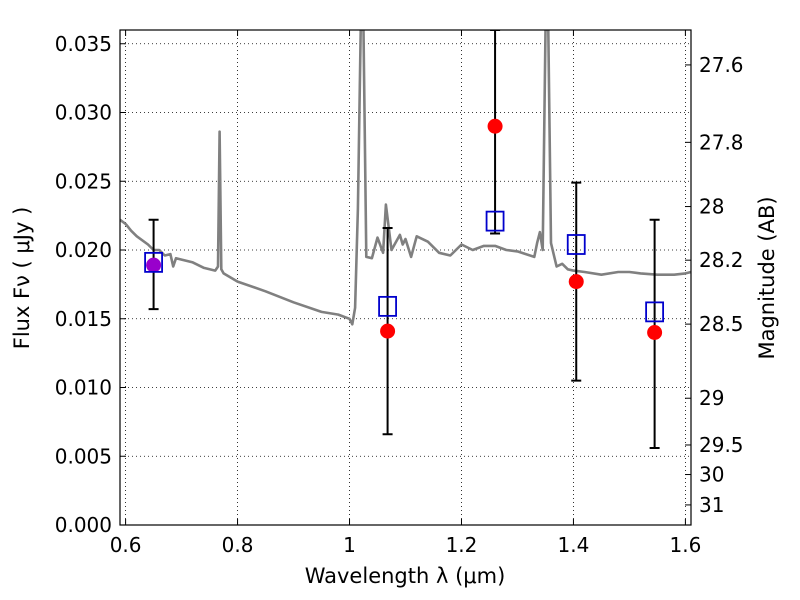 This screenshot has height=600, width=800. What do you see at coordinates (711, 475) in the screenshot?
I see `right-tick-label: 30` at bounding box center [711, 475].